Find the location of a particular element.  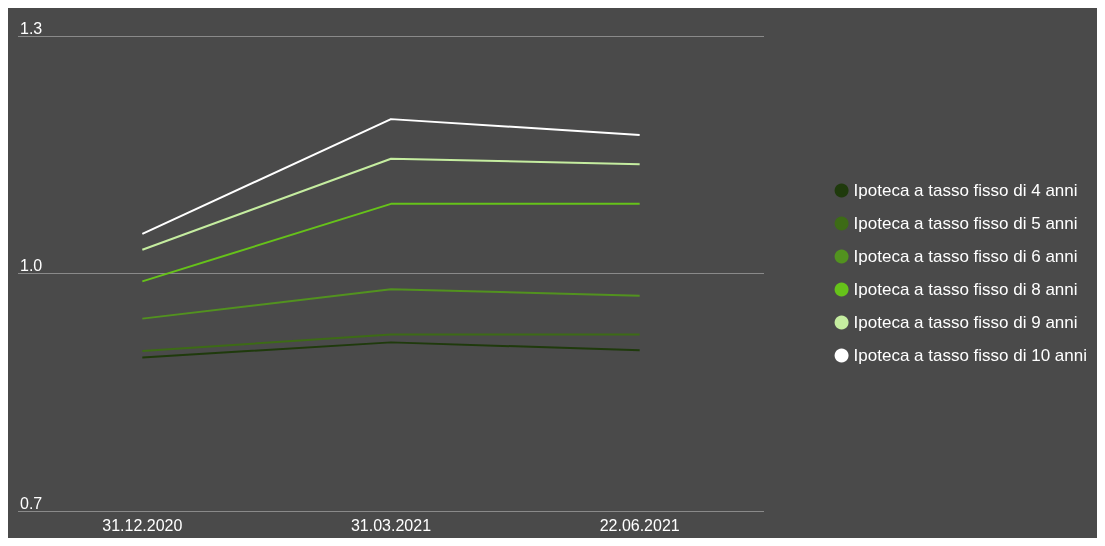

x-tick-label: 22.06.2021 is located at coordinates (639, 525).